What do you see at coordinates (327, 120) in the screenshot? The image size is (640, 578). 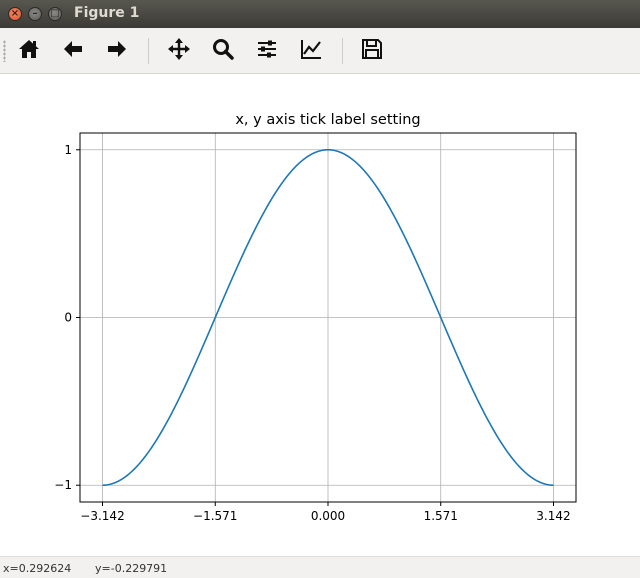 I see `chart-title: x, y axis tick label setting` at bounding box center [327, 120].